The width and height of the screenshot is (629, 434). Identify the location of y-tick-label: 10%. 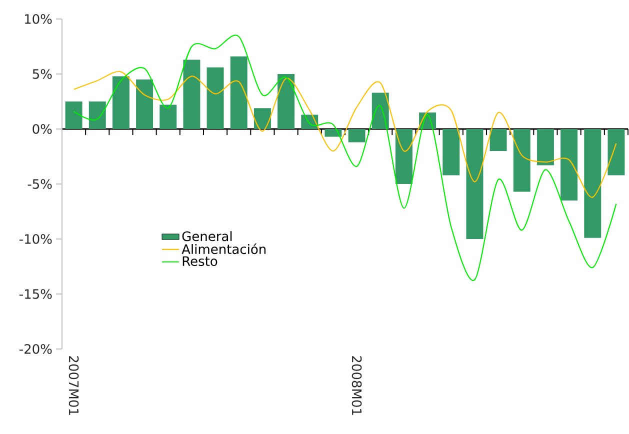
(38, 19).